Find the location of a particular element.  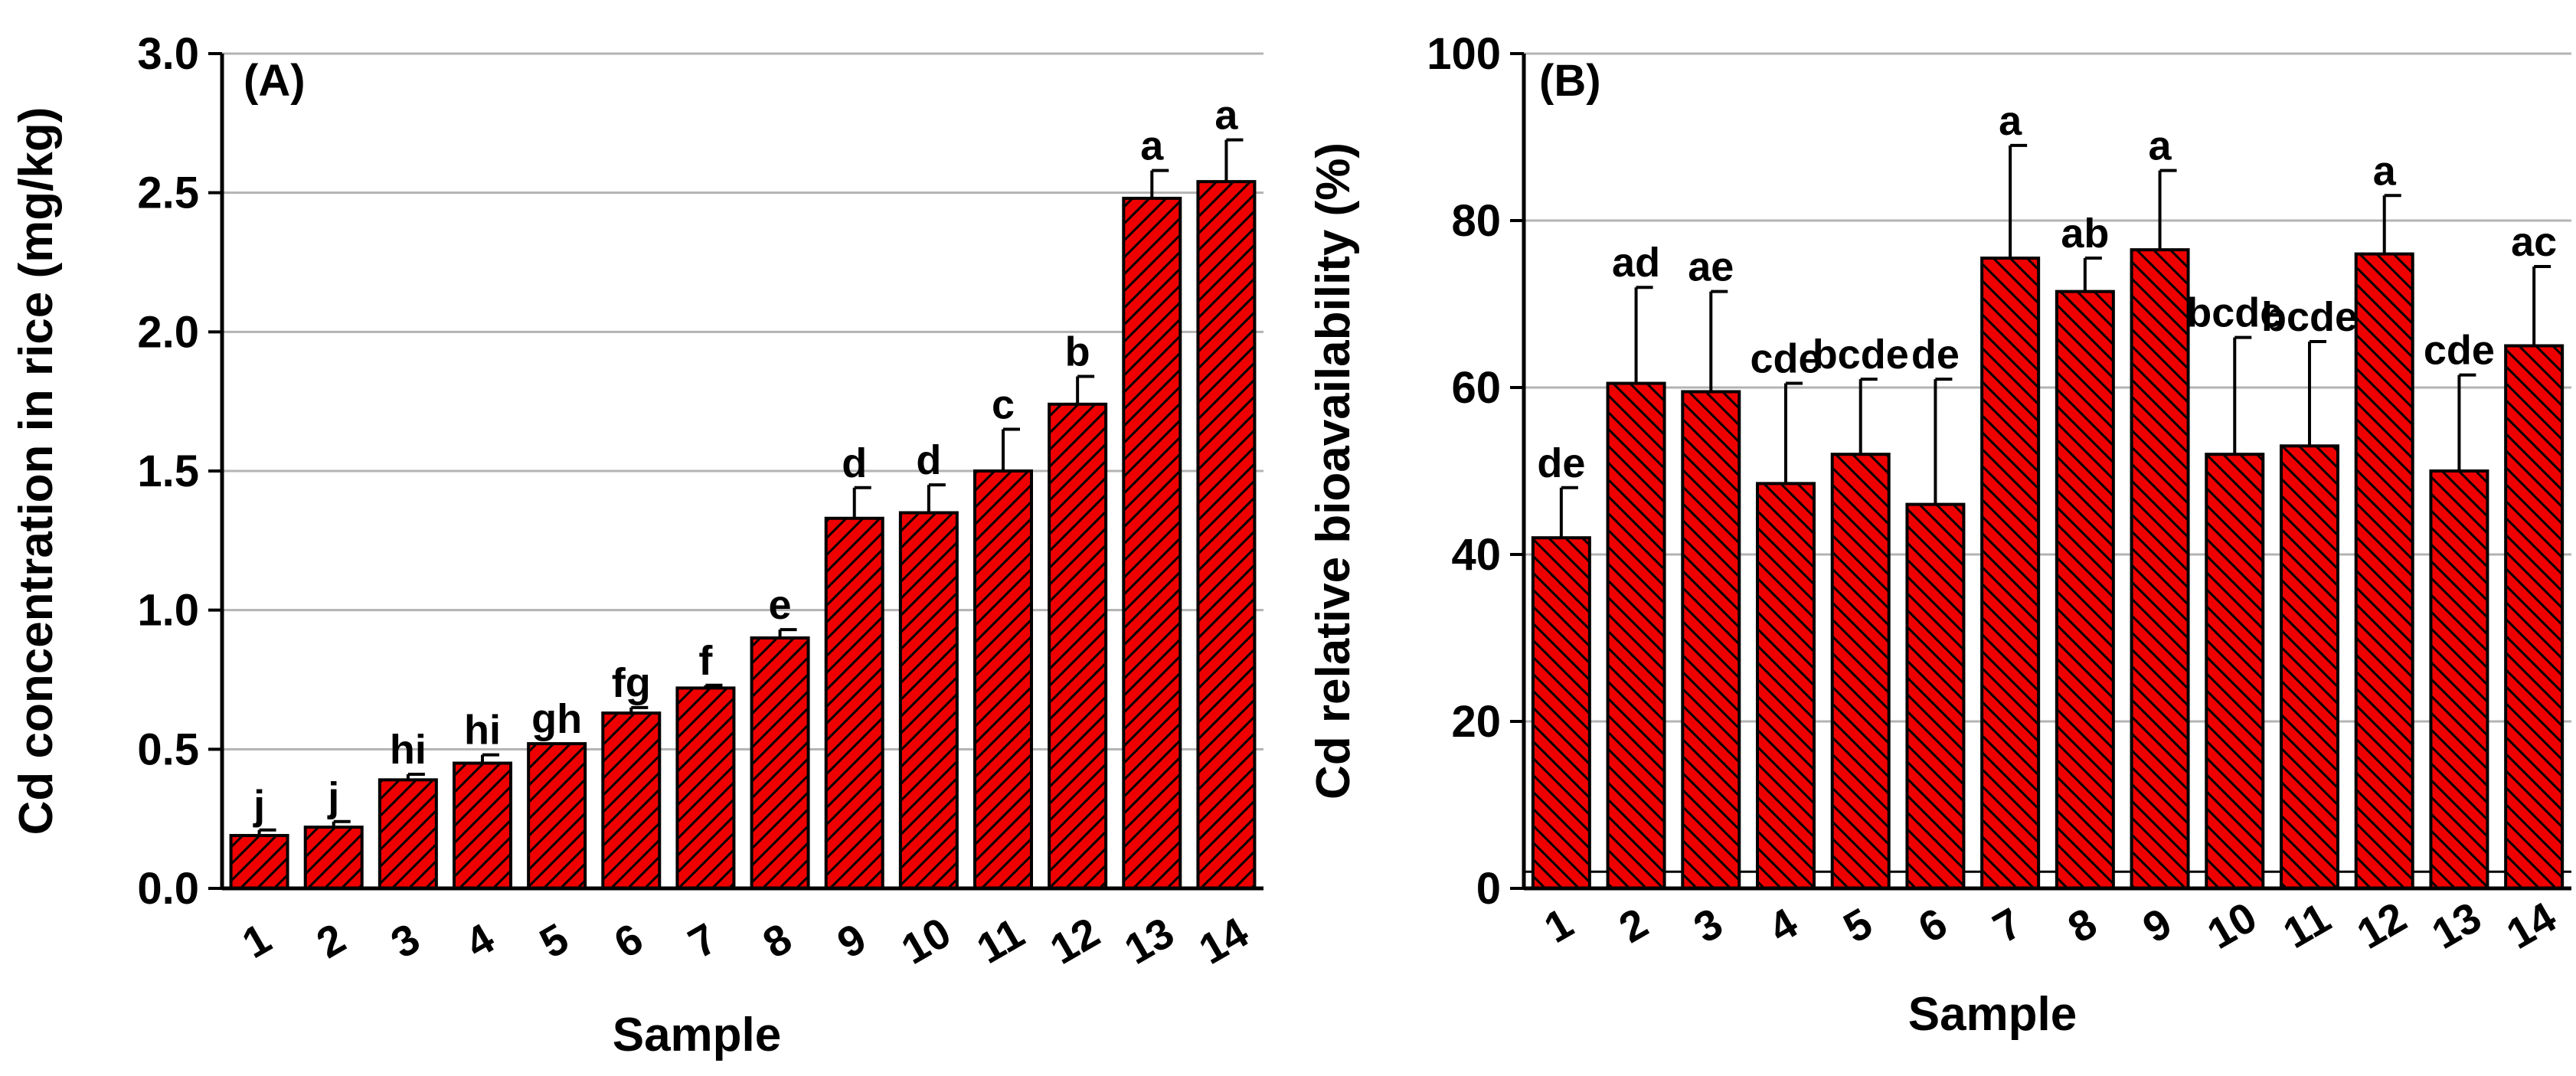

panel-b-y-tick-label: 100 is located at coordinates (1464, 54).